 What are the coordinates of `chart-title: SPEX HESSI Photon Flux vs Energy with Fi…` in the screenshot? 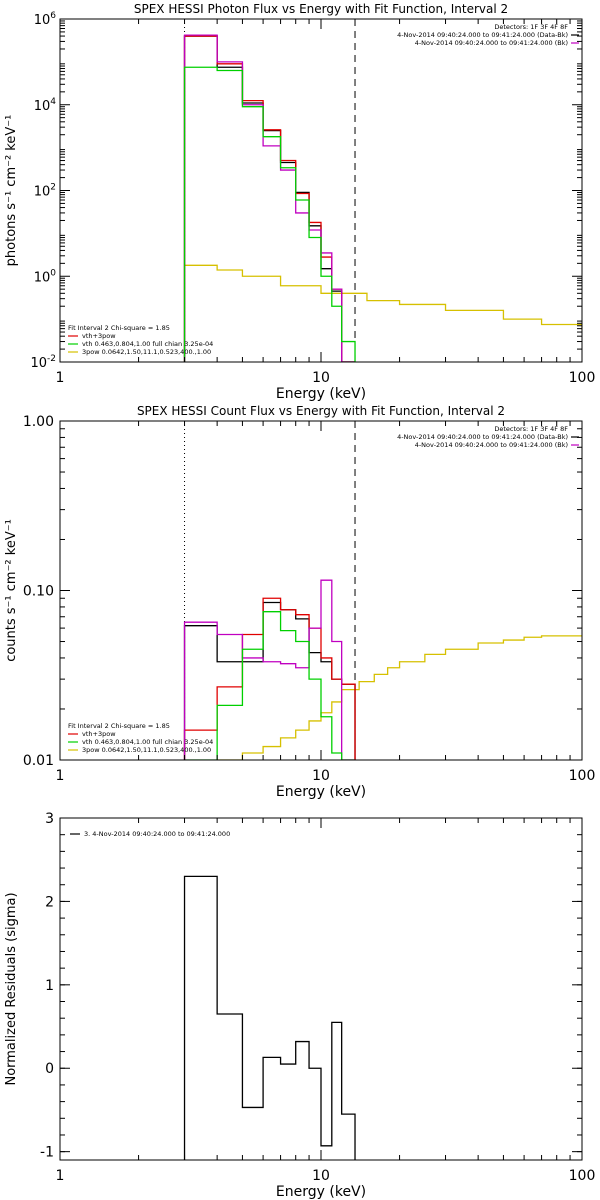 It's located at (321, 9).